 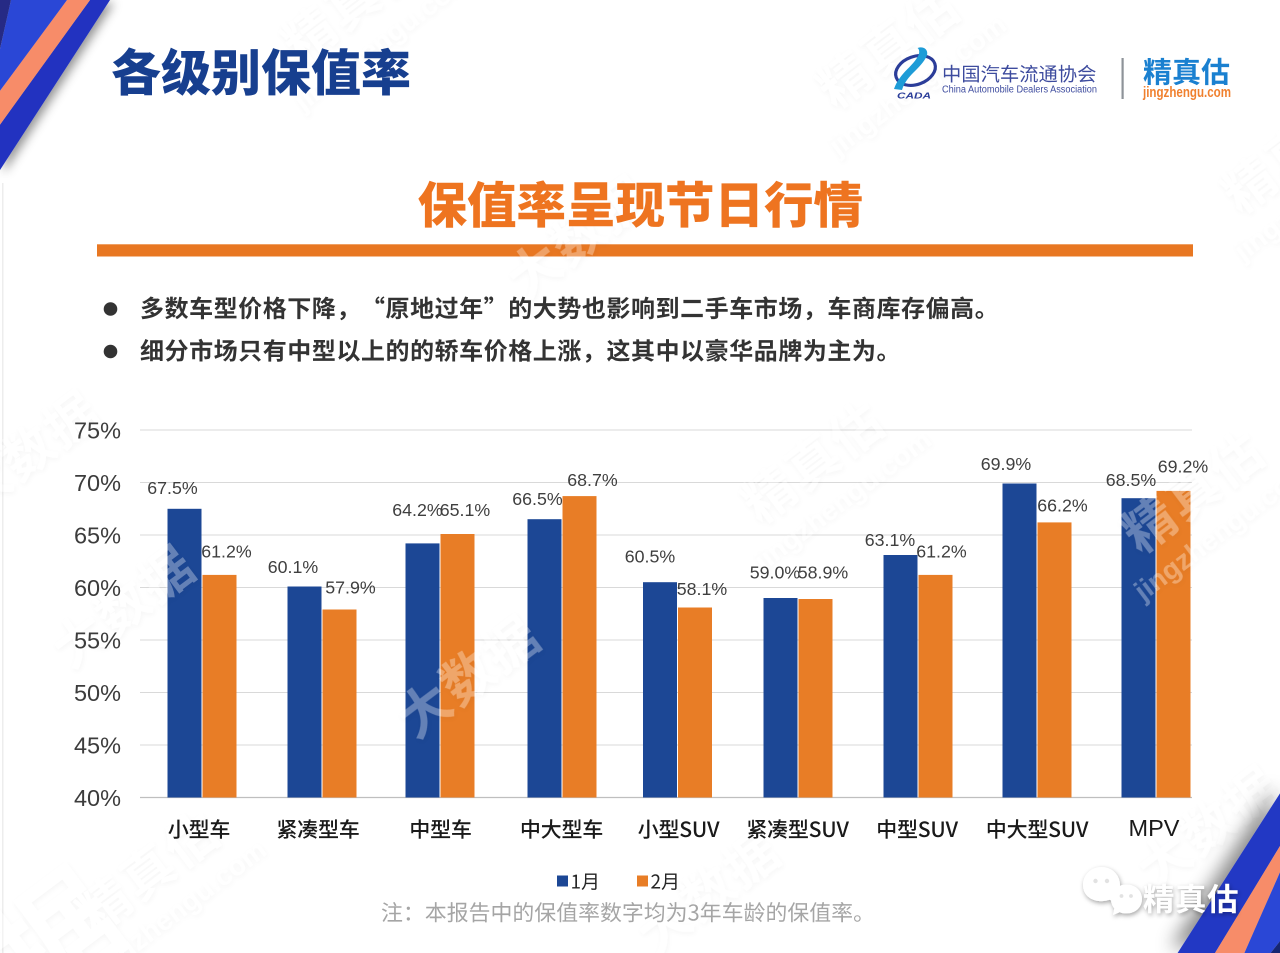 I want to click on svg-text: 75%, so click(x=97, y=430).